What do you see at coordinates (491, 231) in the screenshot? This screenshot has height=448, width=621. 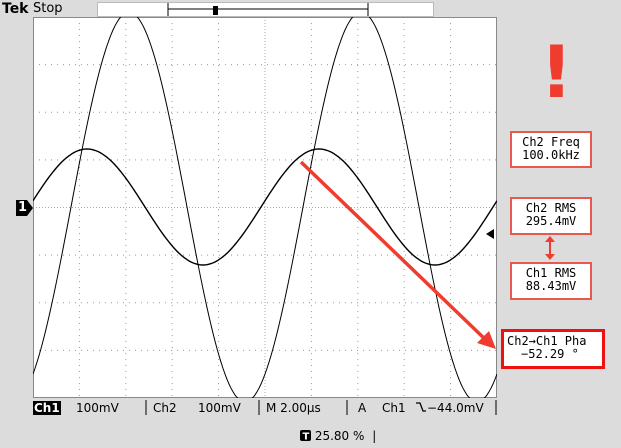 I see `trigger-level-arrow` at bounding box center [491, 231].